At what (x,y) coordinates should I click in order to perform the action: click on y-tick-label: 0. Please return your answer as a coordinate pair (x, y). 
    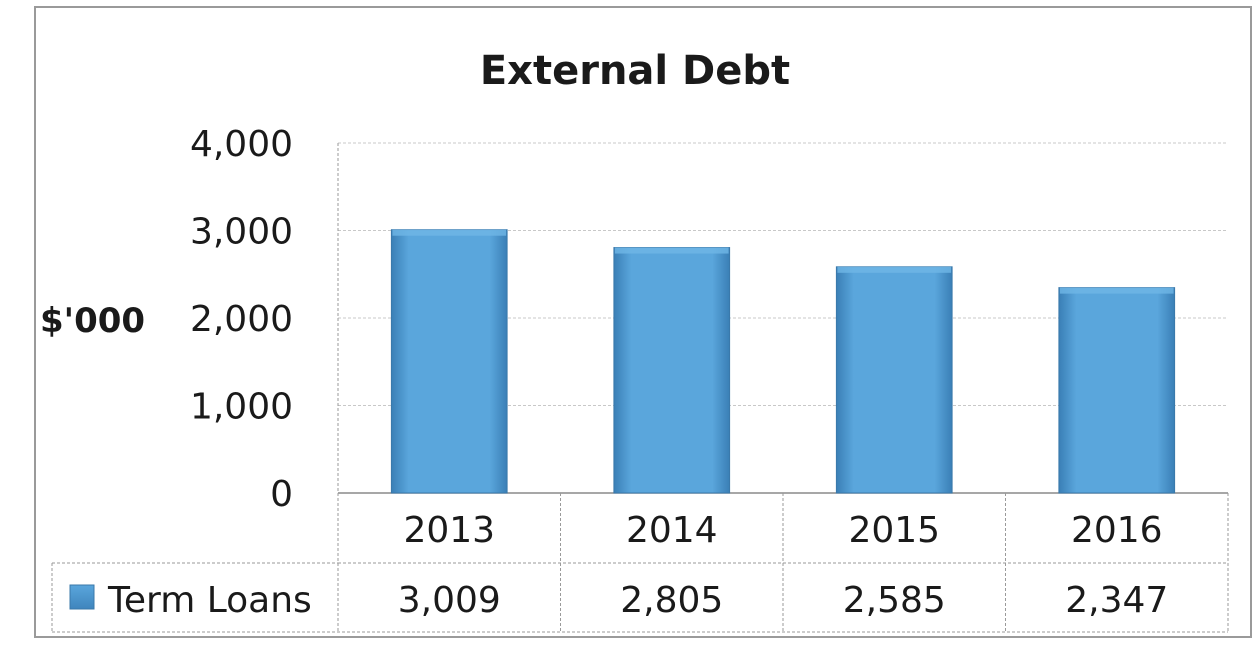
    Looking at the image, I should click on (281, 494).